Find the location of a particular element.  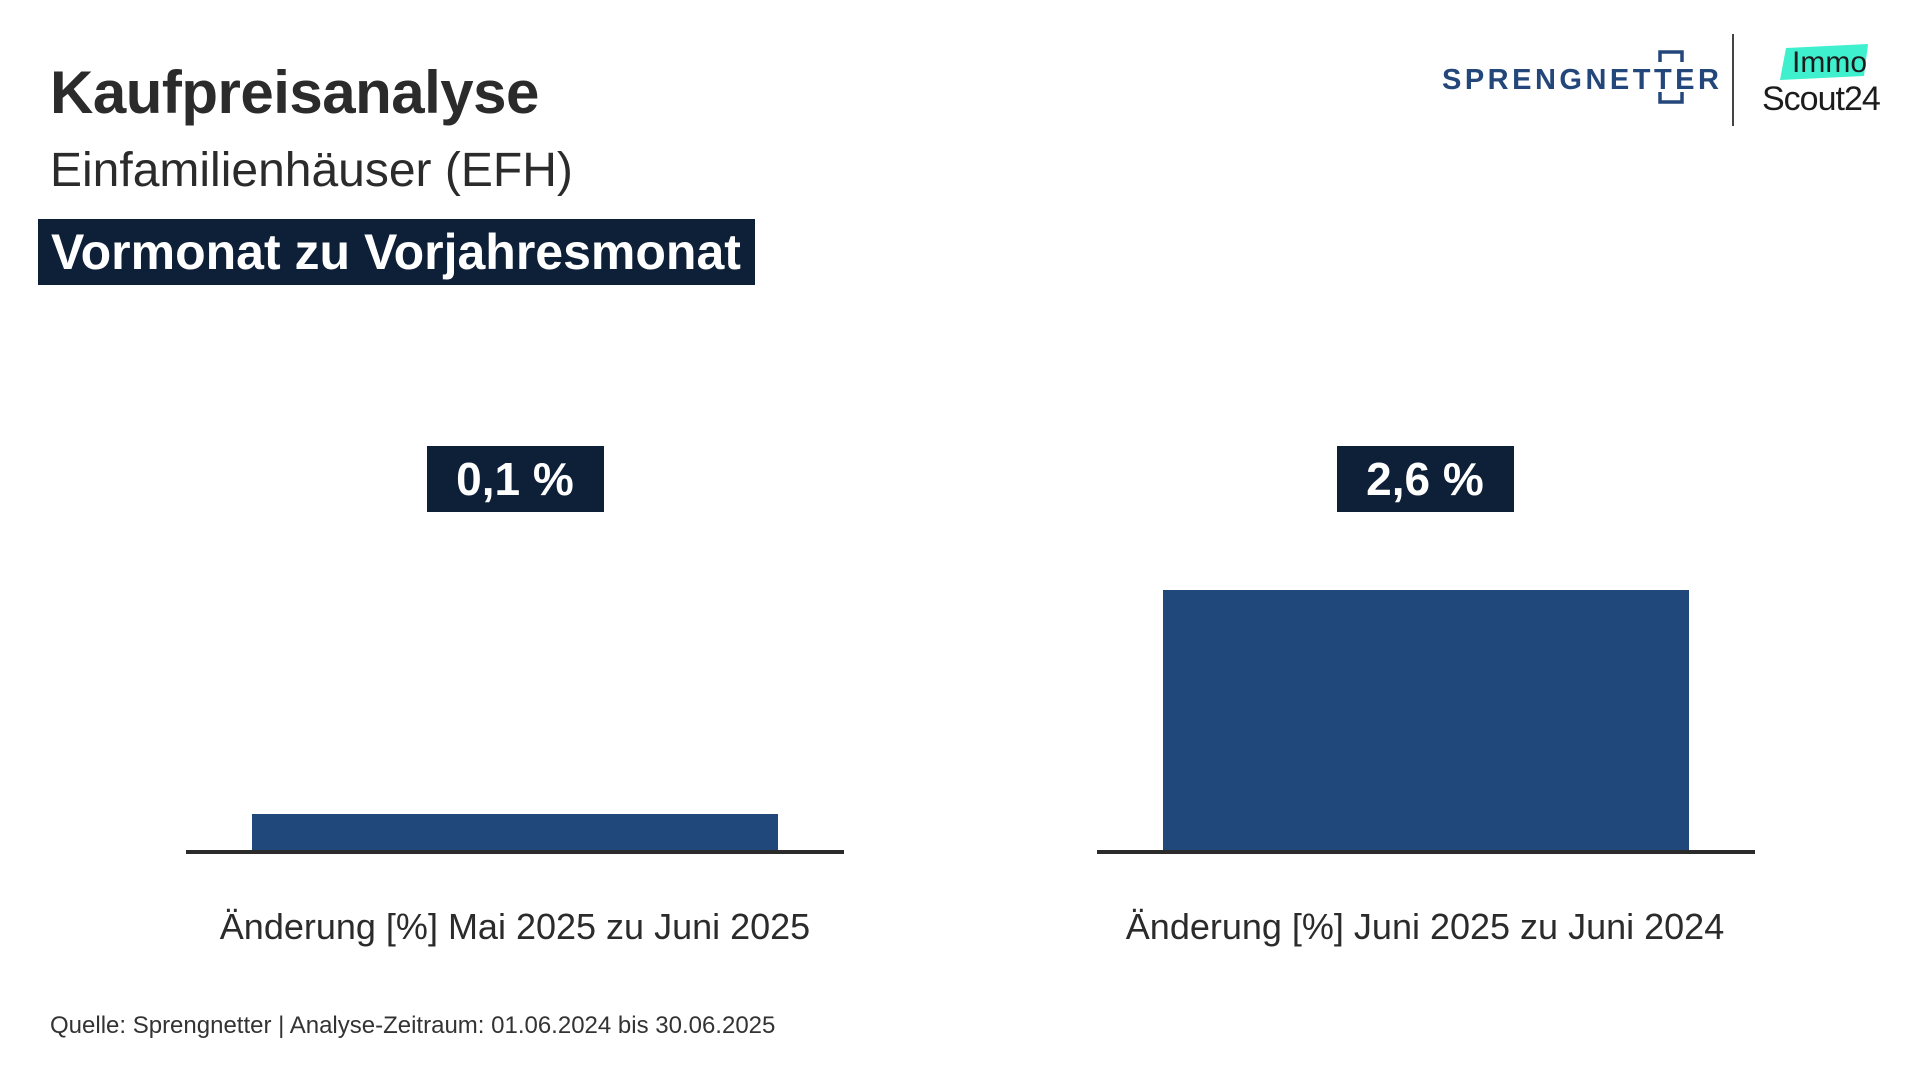

logo-group: SPRENGNETTER Immo Scout24 is located at coordinates (1662, 80).